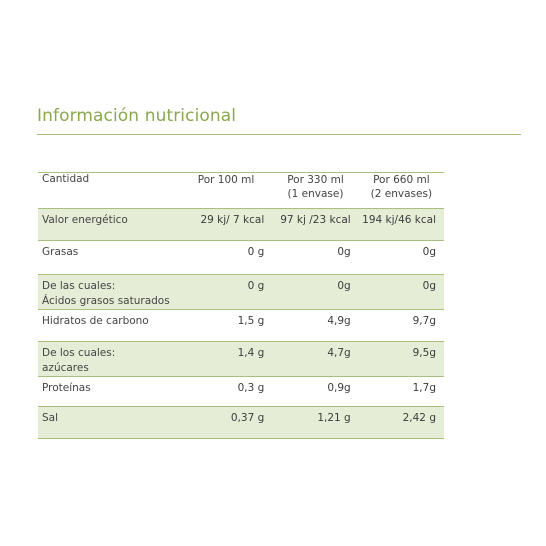 The height and width of the screenshot is (546, 546). What do you see at coordinates (137, 116) in the screenshot?
I see `page-title: Información nutricional` at bounding box center [137, 116].